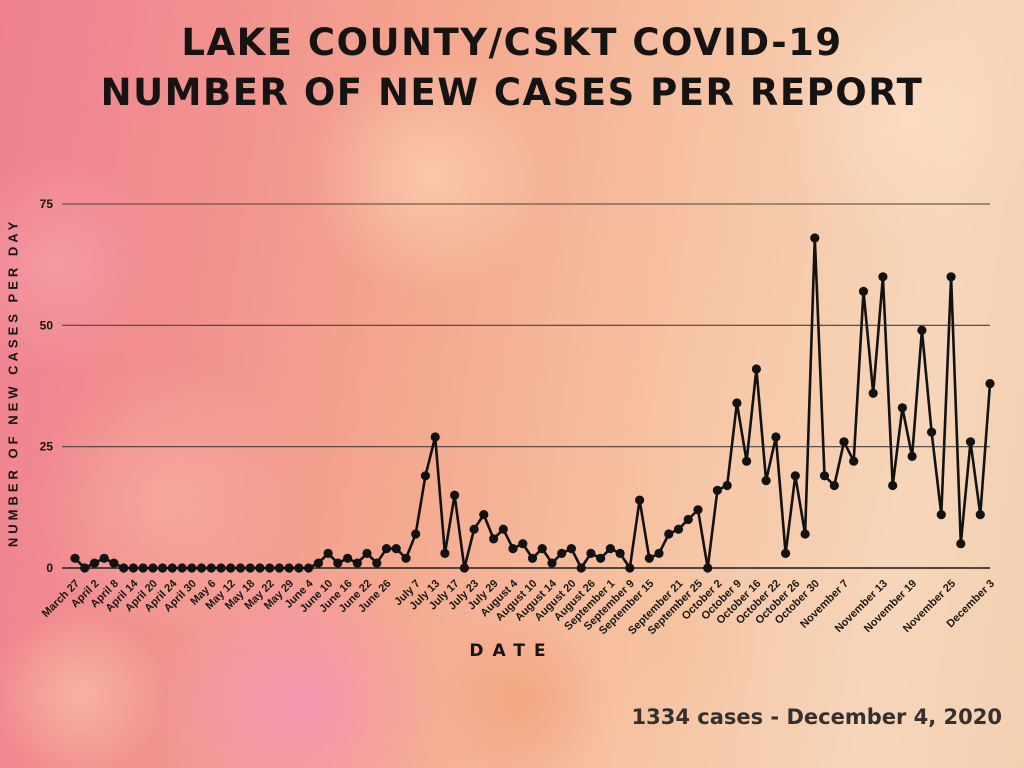 This screenshot has width=1024, height=768. Describe the element at coordinates (49, 568) in the screenshot. I see `y-tick-label: 0` at that location.